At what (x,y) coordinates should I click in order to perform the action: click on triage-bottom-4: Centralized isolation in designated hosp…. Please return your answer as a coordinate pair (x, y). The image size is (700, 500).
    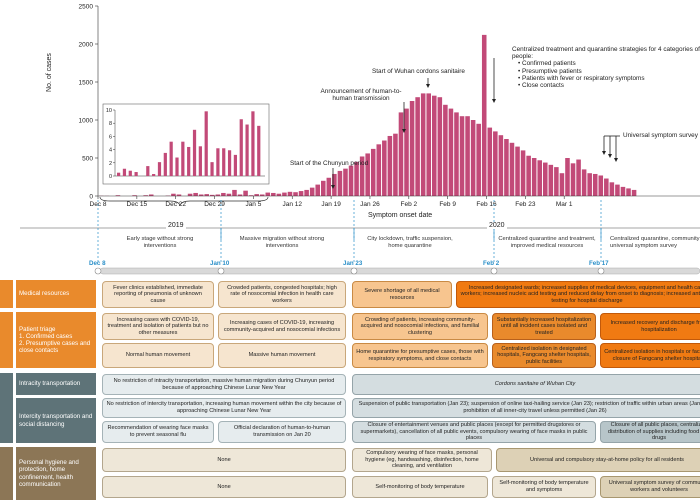
    Looking at the image, I should click on (544, 355).